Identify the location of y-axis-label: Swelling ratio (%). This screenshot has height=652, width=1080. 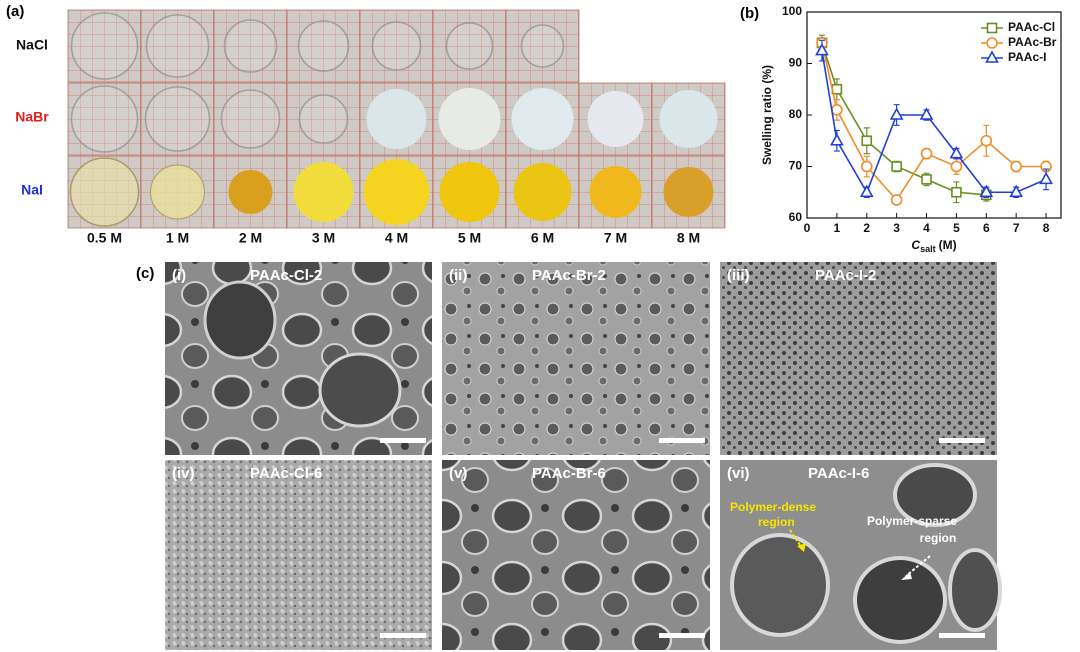
(767, 115).